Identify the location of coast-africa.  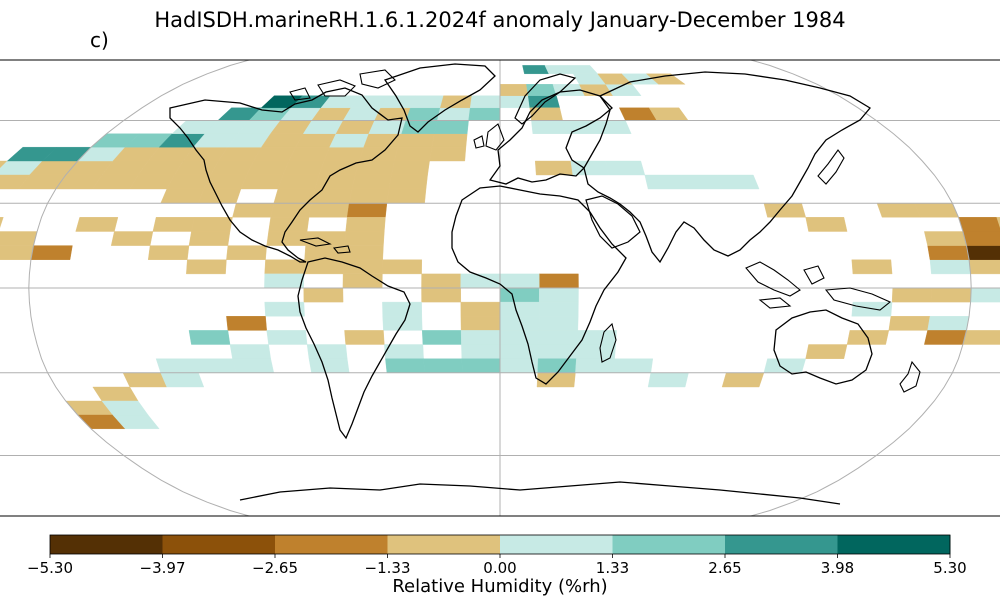
(539, 285).